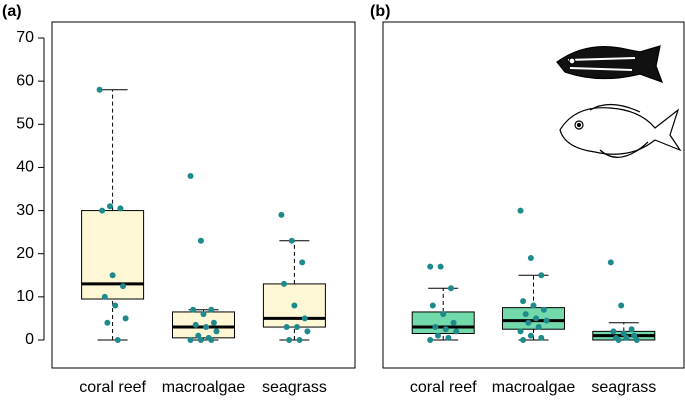 The image size is (685, 406). Describe the element at coordinates (25, 296) in the screenshot. I see `y-tick-label: 10` at that location.